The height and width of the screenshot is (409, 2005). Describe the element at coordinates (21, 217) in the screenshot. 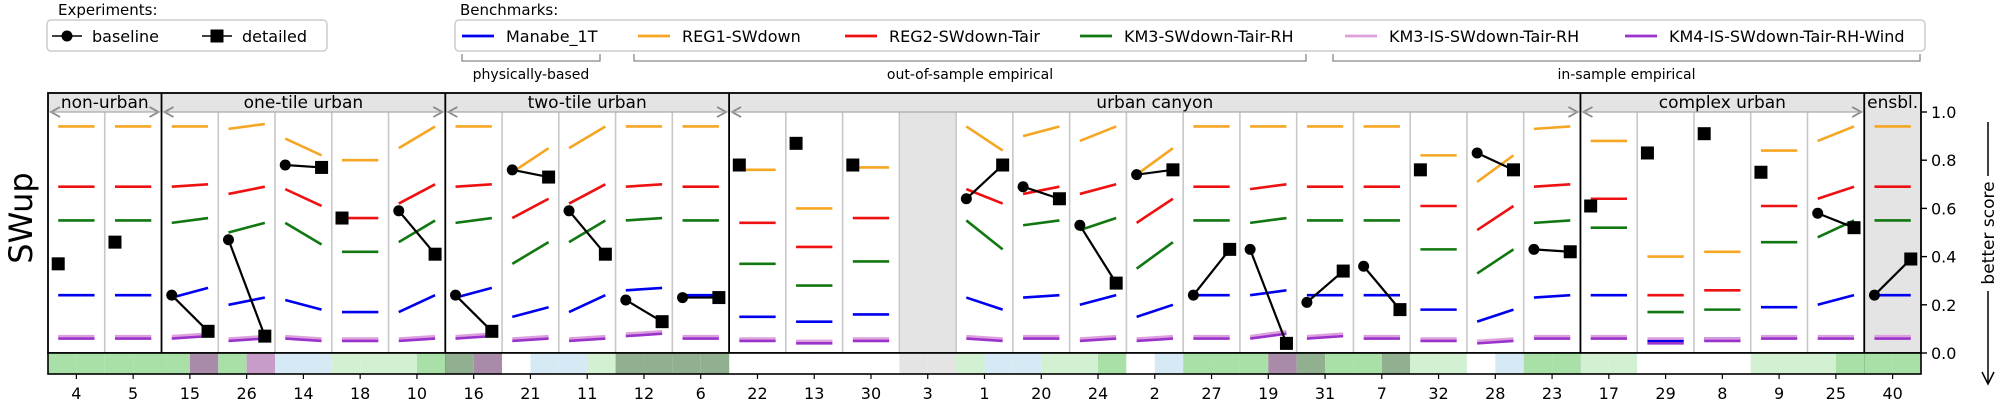

I see `y-axis-label: SWup` at that location.